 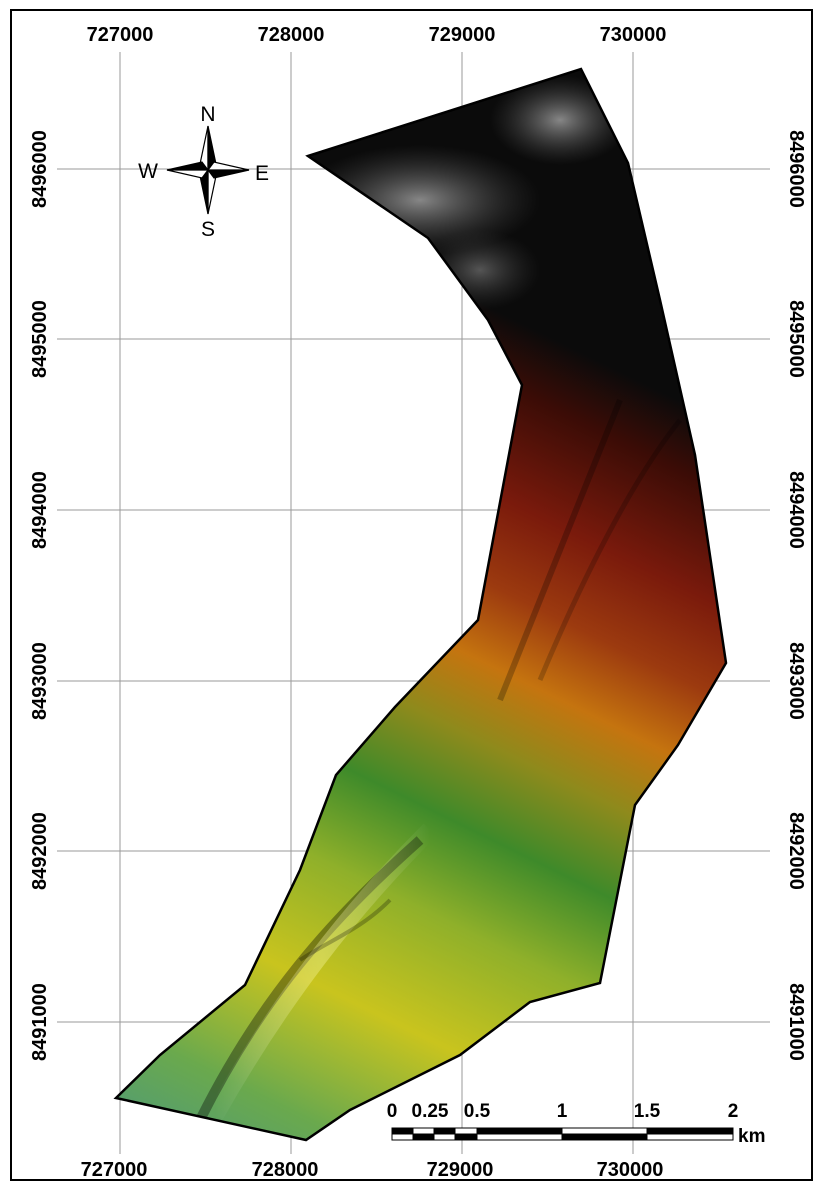 What do you see at coordinates (40, 510) in the screenshot?
I see `y-tick-label-left: 8494000` at bounding box center [40, 510].